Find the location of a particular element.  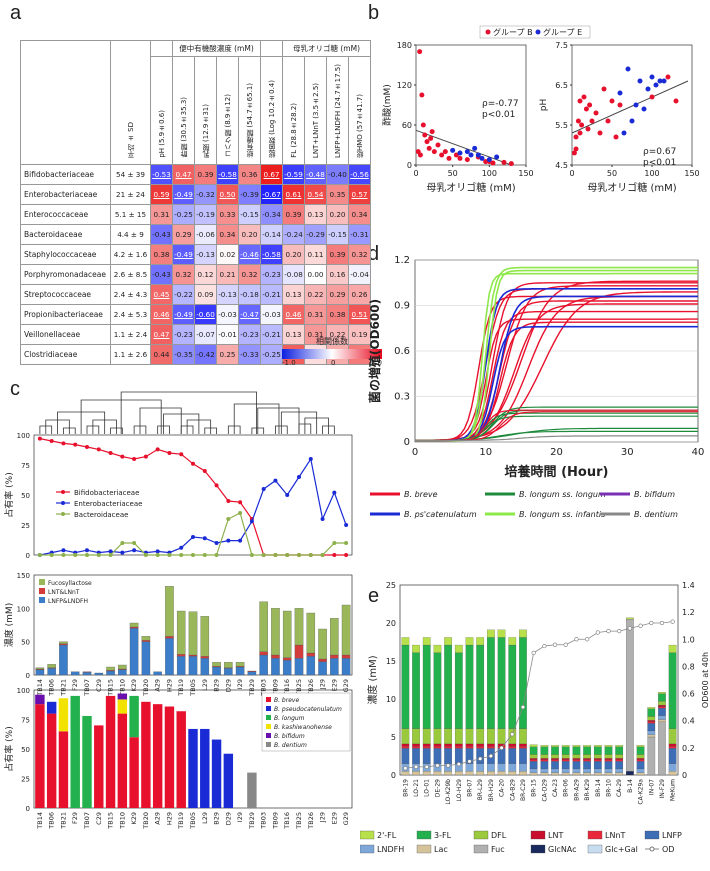

y-tick-label: 100 is located at coordinates (23, 609).